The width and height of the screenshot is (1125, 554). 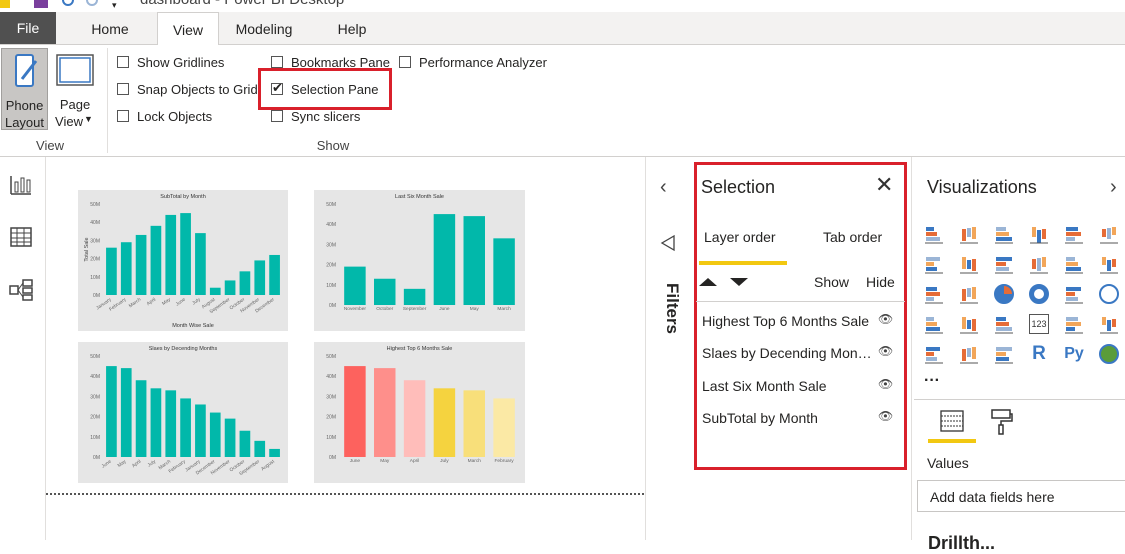 What do you see at coordinates (21, 237) in the screenshot?
I see `data-view-icon` at bounding box center [21, 237].